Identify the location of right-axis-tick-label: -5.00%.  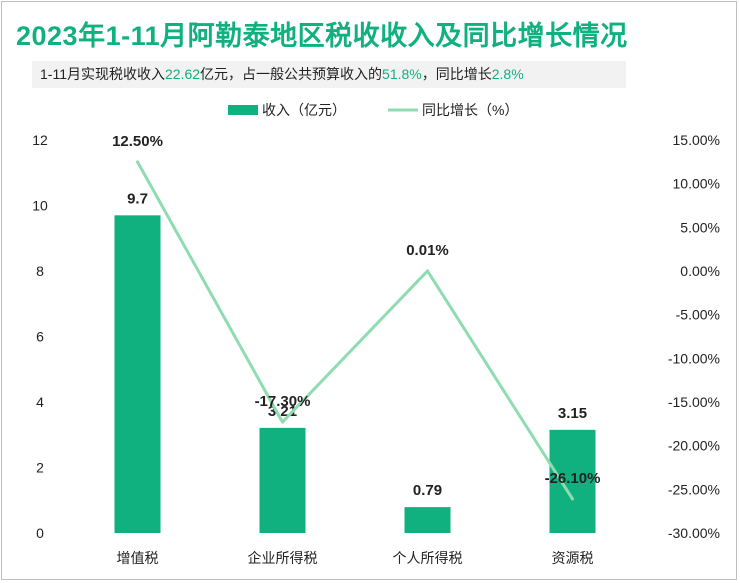
(698, 315).